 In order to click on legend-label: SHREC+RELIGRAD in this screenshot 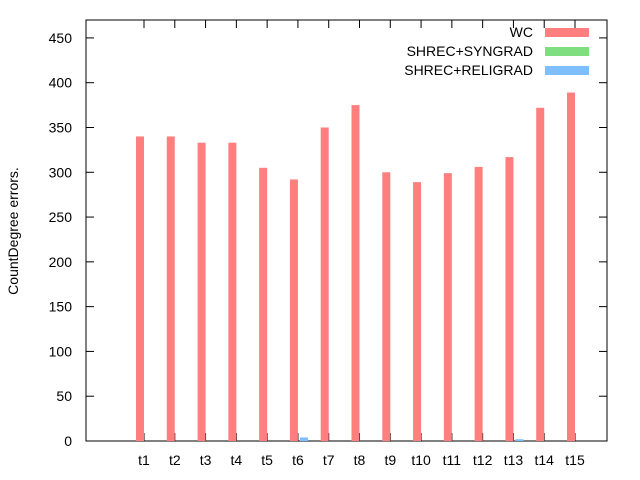, I will do `click(468, 70)`.